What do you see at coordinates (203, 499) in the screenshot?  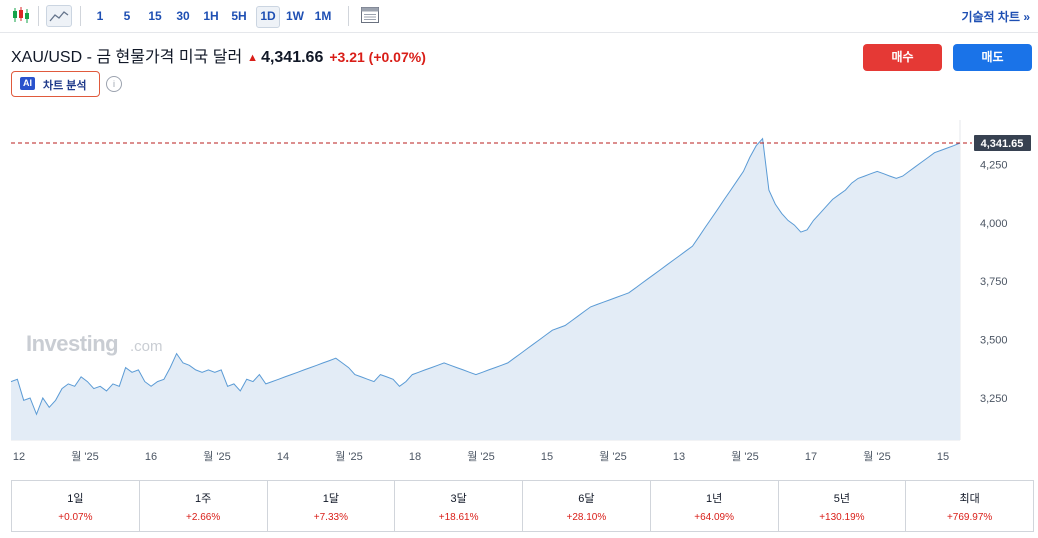 I see `performance-period: 1주` at bounding box center [203, 499].